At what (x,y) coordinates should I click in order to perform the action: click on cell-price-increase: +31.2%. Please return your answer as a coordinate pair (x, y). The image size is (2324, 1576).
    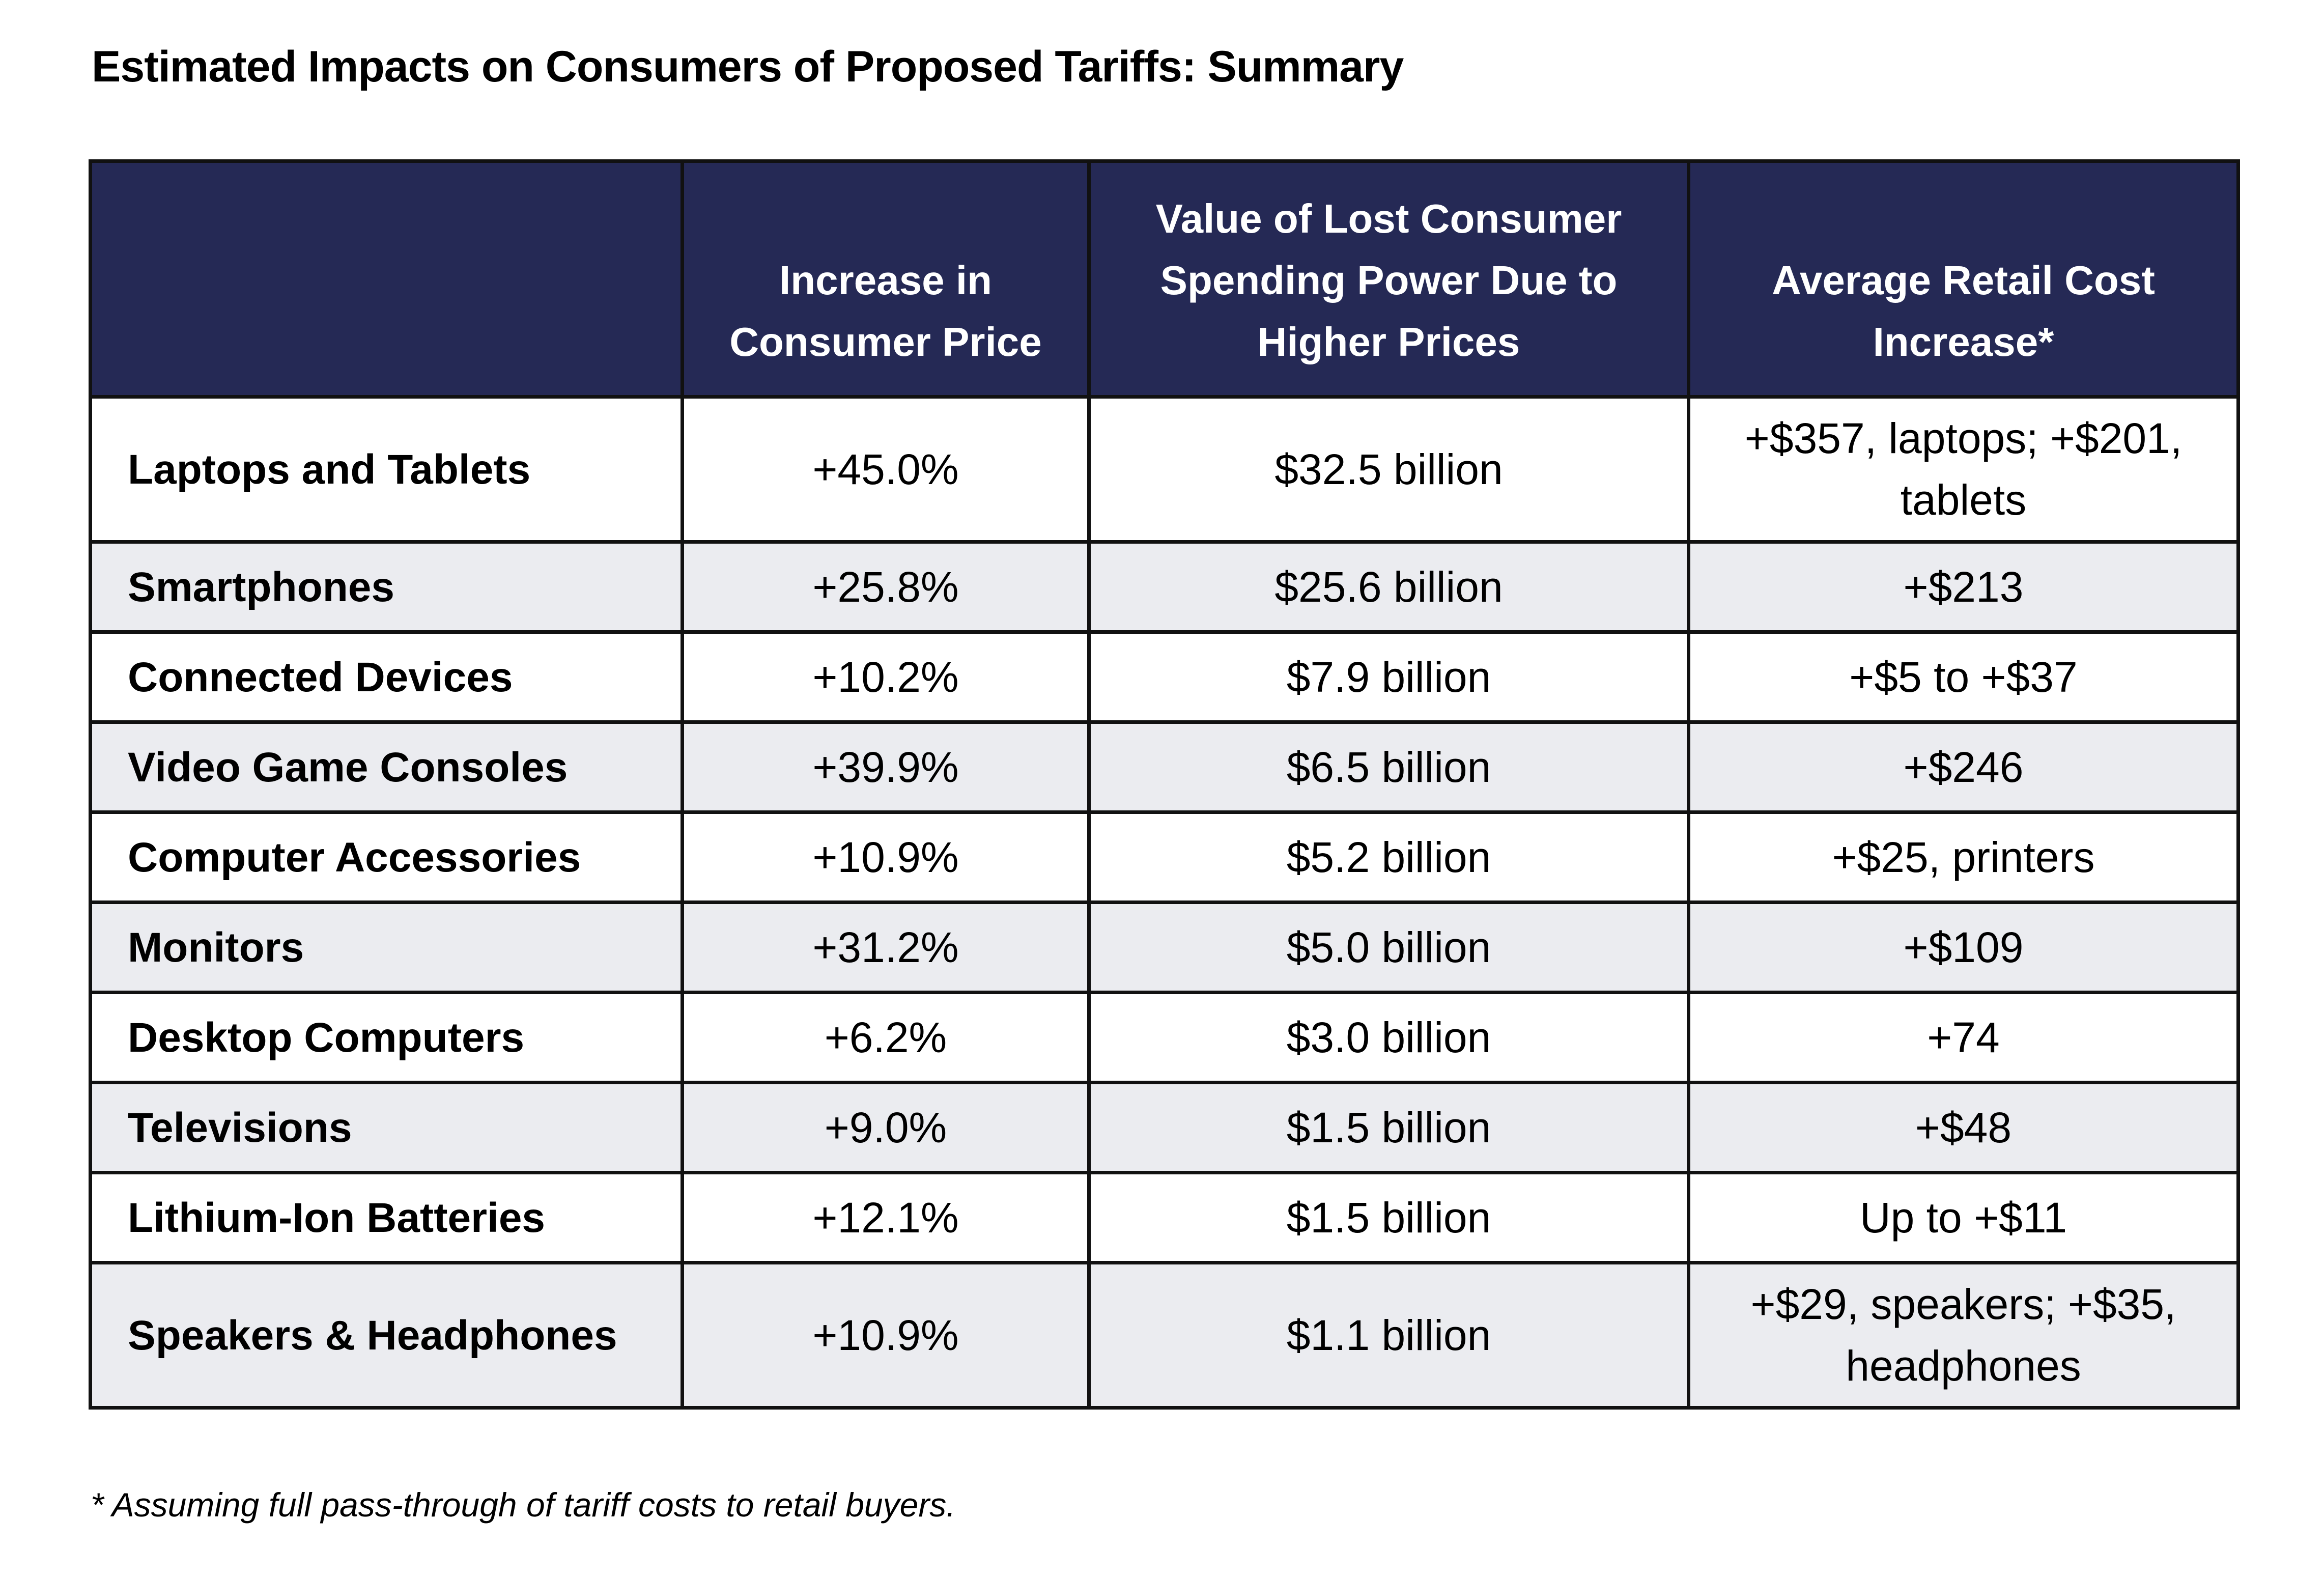
    Looking at the image, I should click on (886, 947).